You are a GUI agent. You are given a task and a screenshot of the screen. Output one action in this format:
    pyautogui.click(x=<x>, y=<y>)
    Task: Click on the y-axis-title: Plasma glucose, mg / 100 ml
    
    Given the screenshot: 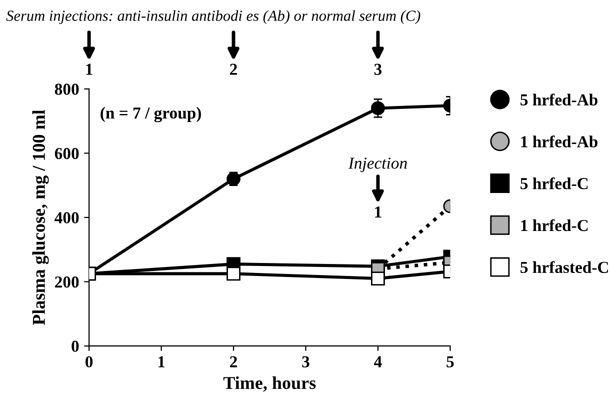 What is the action you would take?
    pyautogui.click(x=40, y=217)
    